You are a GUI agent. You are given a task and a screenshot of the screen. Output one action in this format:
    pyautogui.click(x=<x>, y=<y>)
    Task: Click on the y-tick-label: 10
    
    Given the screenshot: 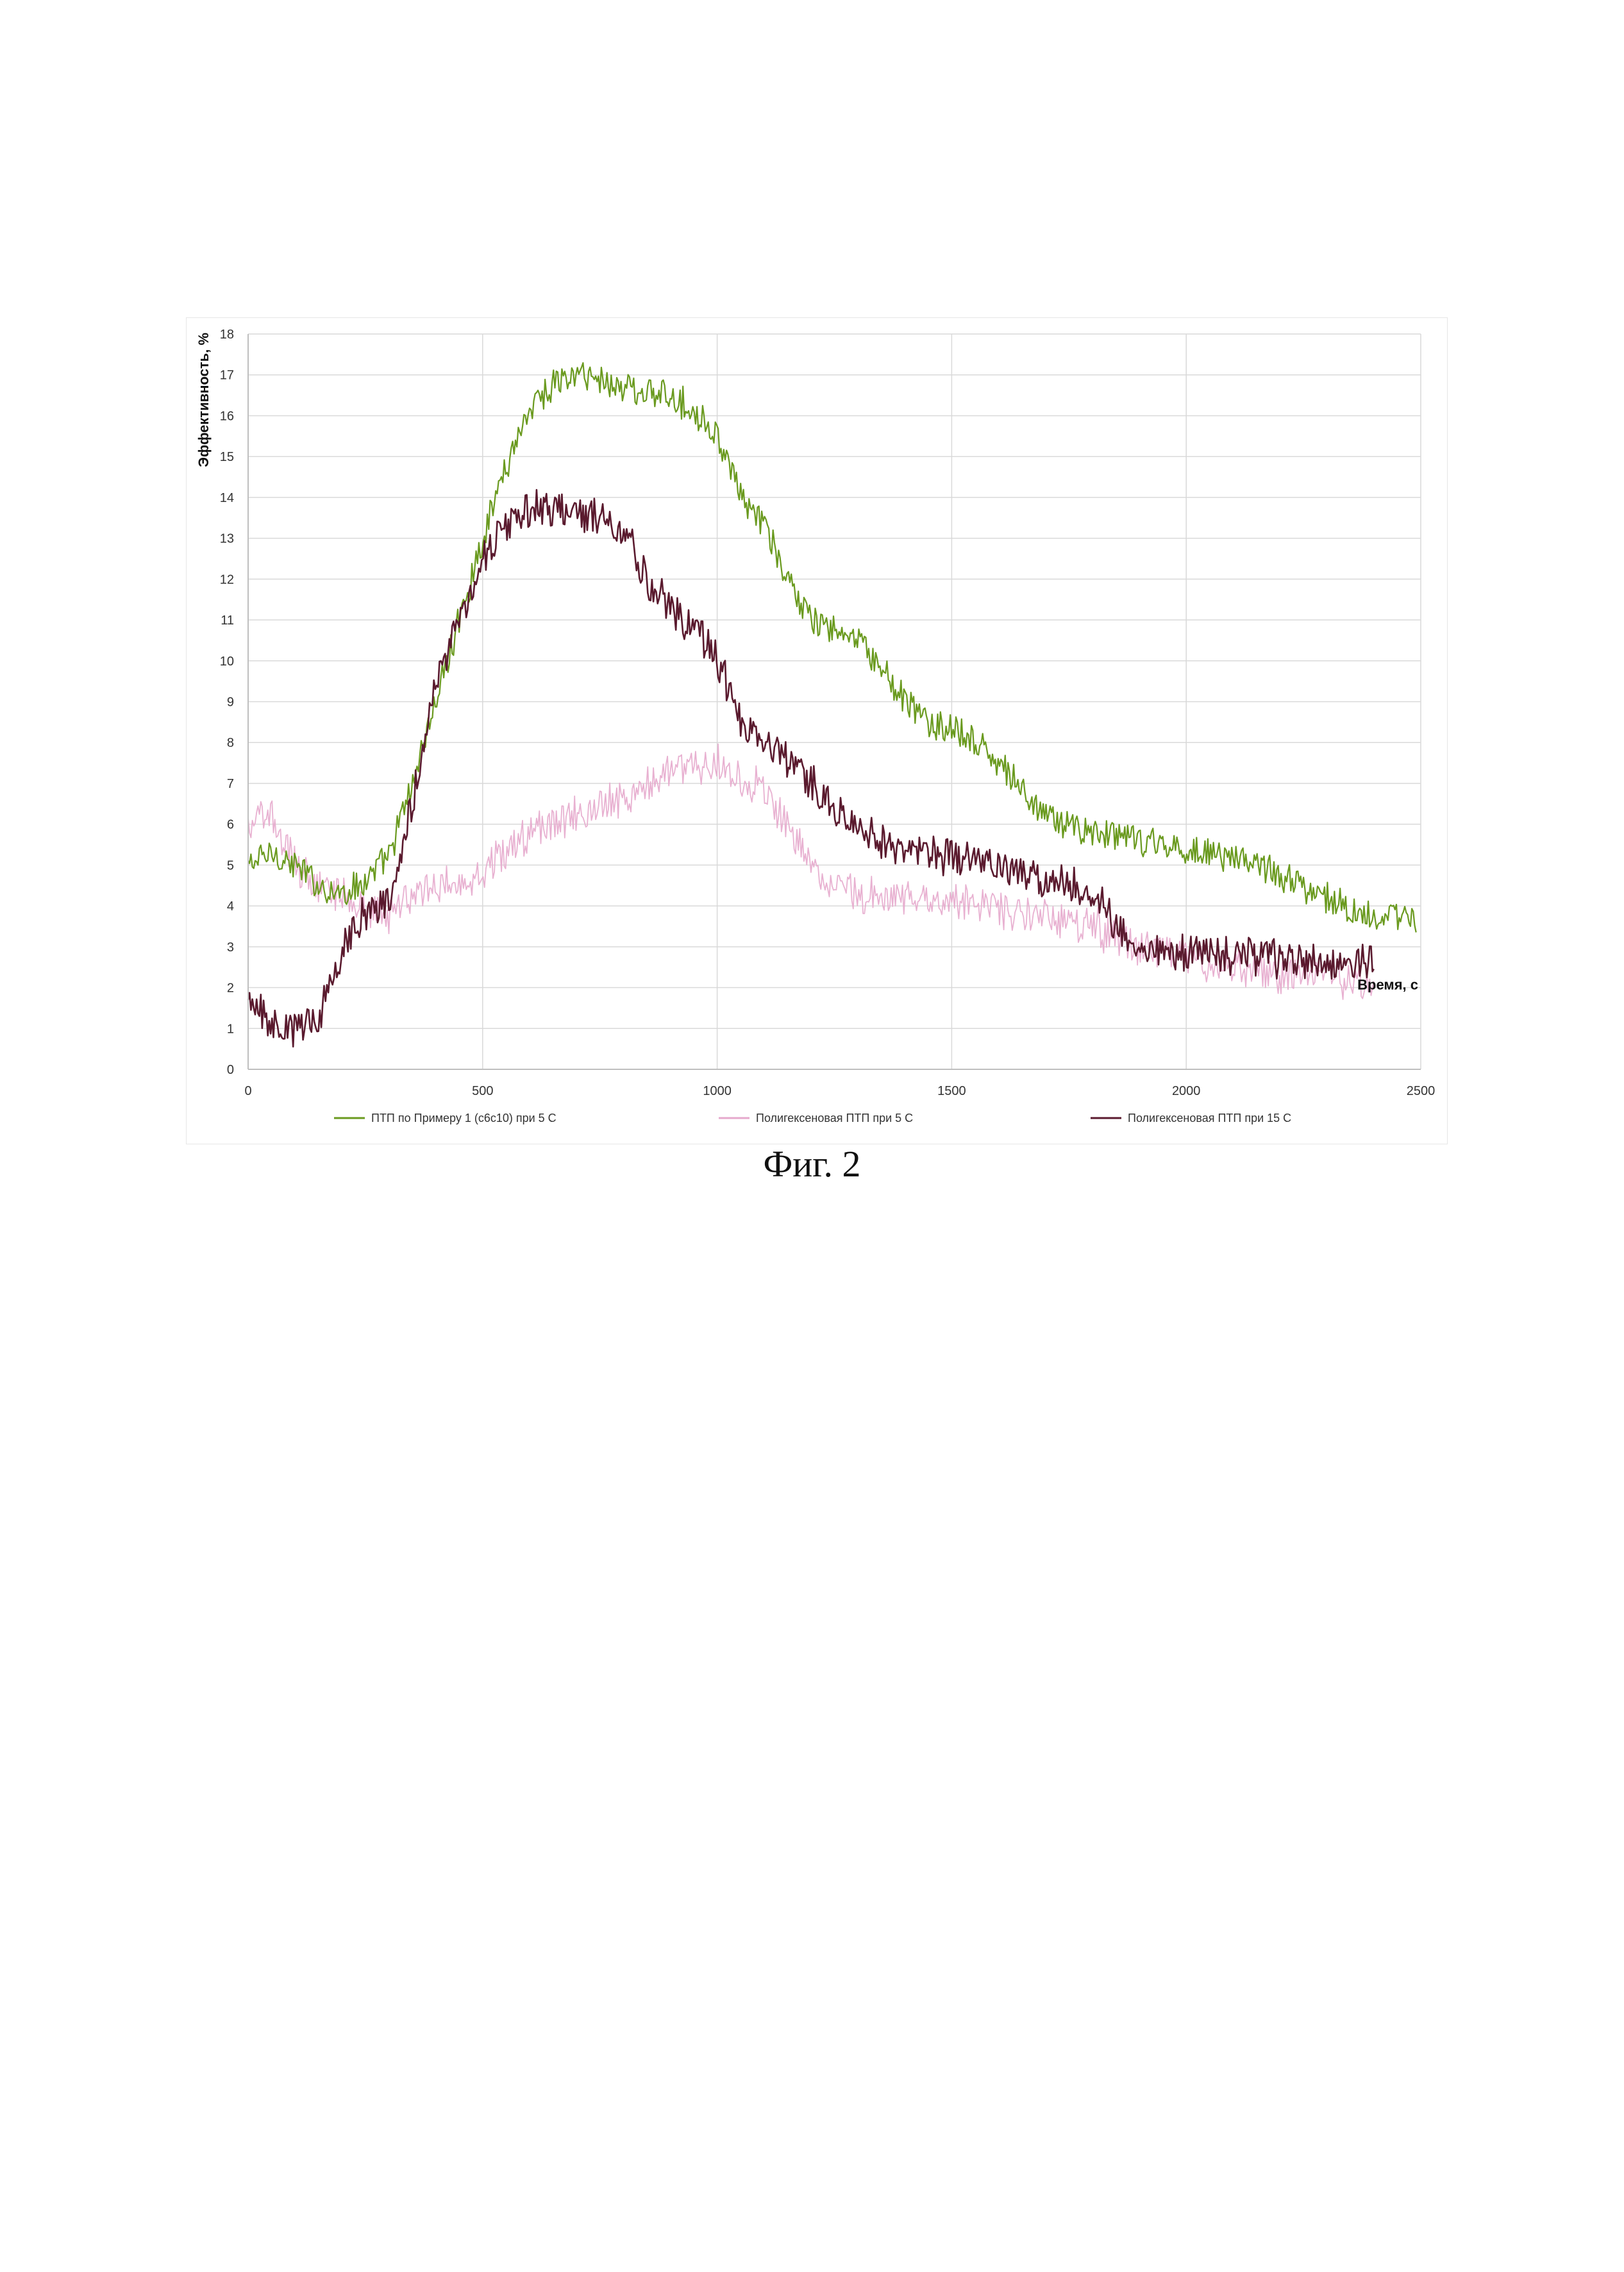 What is the action you would take?
    pyautogui.click(x=227, y=662)
    